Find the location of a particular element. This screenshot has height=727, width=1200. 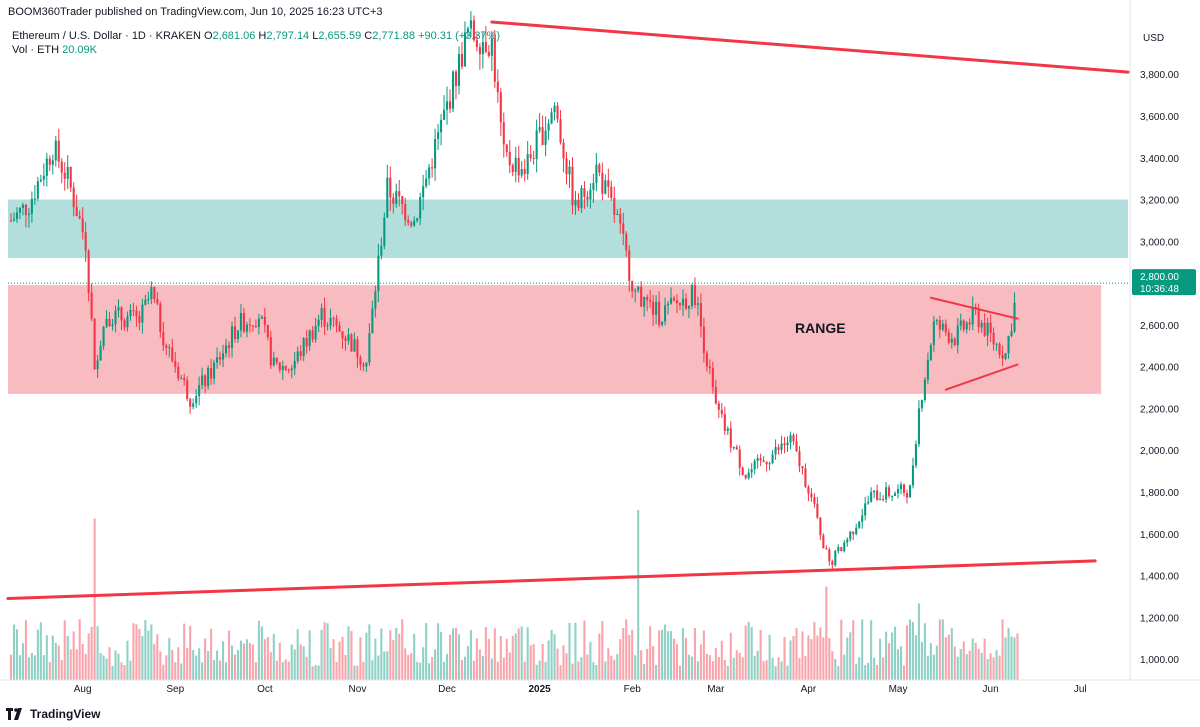

triangle-top is located at coordinates (974, 308).